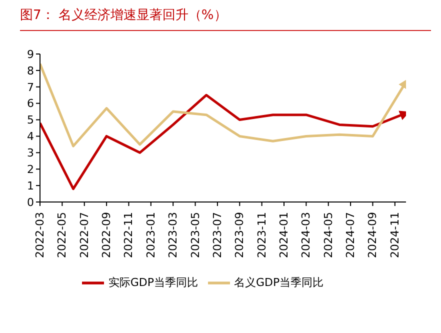 Image resolution: width=441 pixels, height=333 pixels. I want to click on x-tick-label: 2023-01, so click(151, 235).